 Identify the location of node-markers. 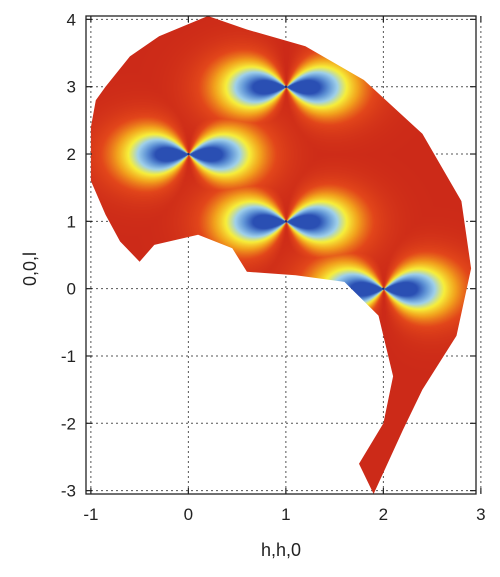
(286, 187).